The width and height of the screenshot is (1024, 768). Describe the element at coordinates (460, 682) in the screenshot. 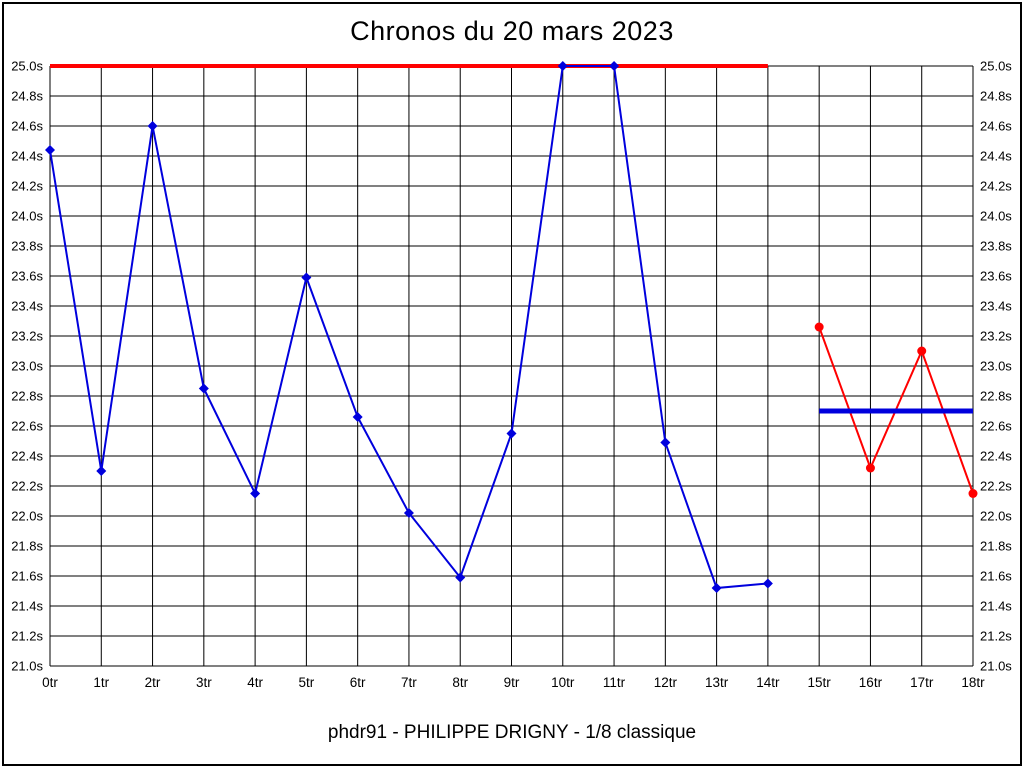

I see `x-tick-label: 8tr` at that location.